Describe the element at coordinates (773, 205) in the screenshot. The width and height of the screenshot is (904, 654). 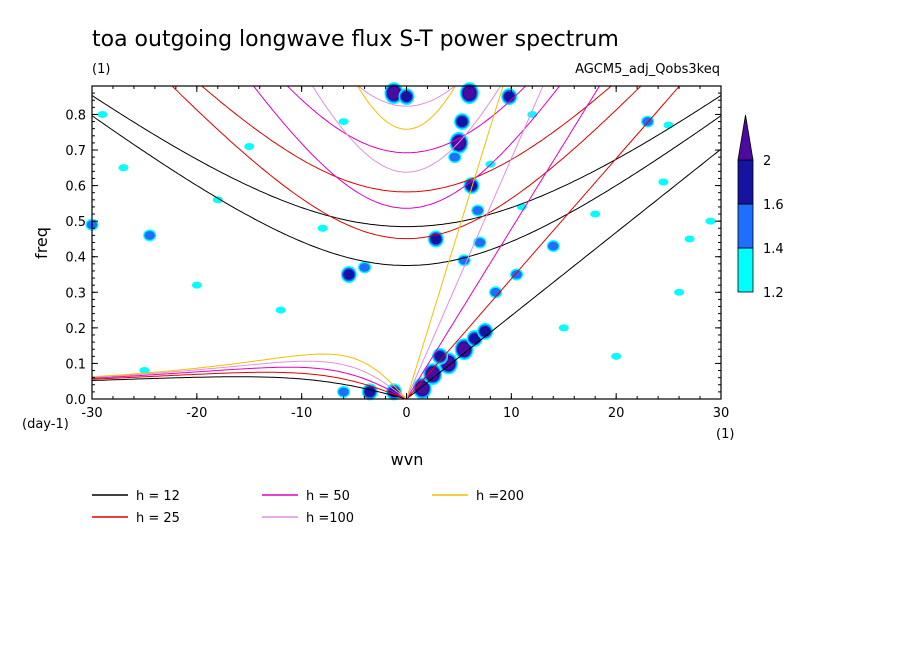
I see `colorbar-label-2: 1.6` at that location.